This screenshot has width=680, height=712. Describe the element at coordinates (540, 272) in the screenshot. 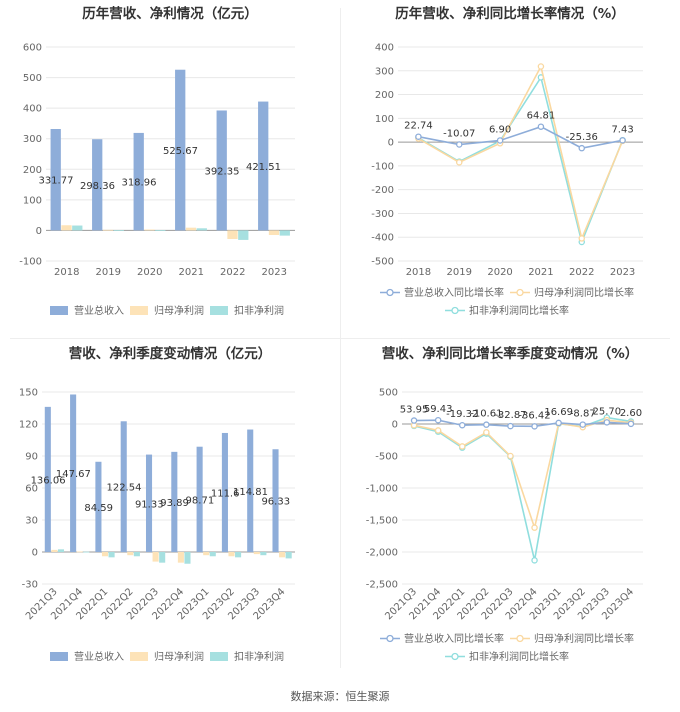

I see `x-tick-label: 2021` at that location.